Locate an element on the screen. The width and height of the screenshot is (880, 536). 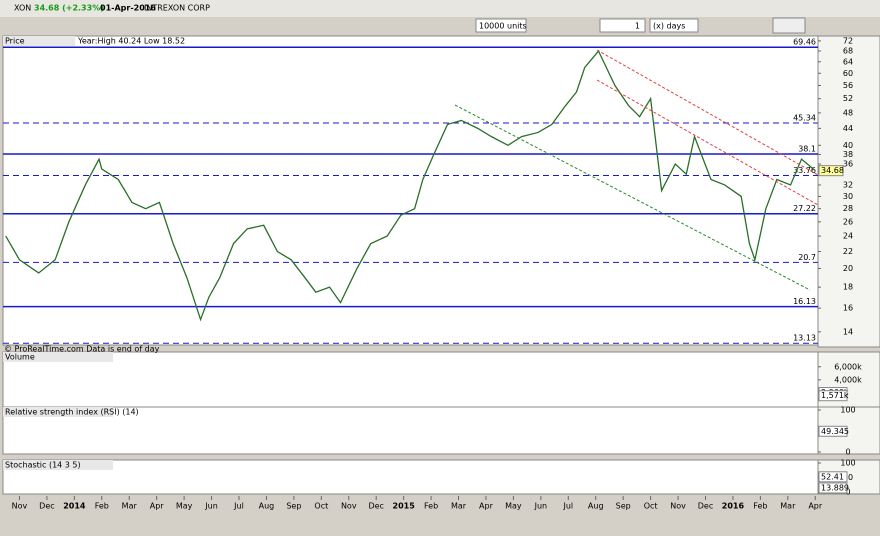
title-bar is located at coordinates (440, 8).